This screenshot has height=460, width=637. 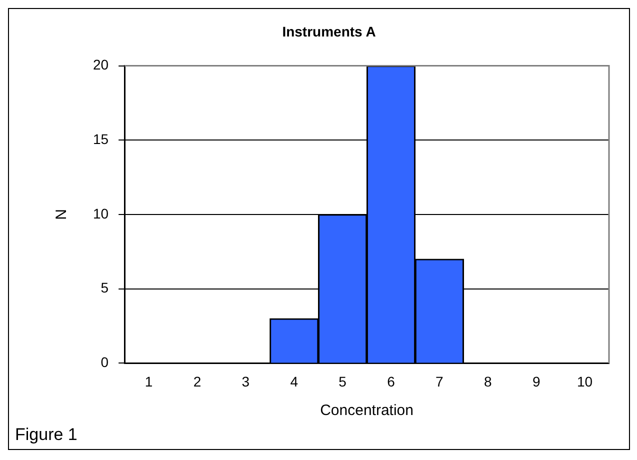 What do you see at coordinates (440, 381) in the screenshot?
I see `x-tick-label: 7` at bounding box center [440, 381].